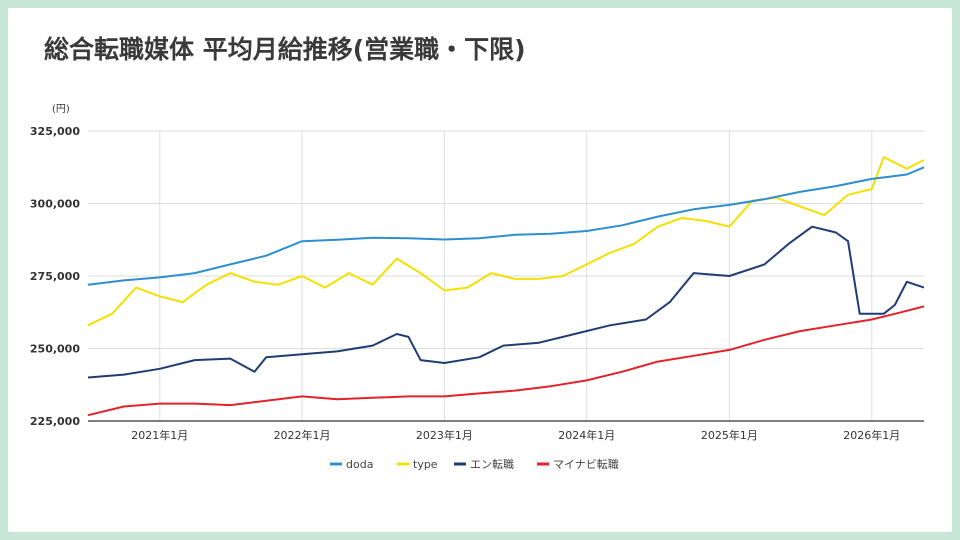 This screenshot has width=960, height=540. I want to click on legend-label: type, so click(425, 464).